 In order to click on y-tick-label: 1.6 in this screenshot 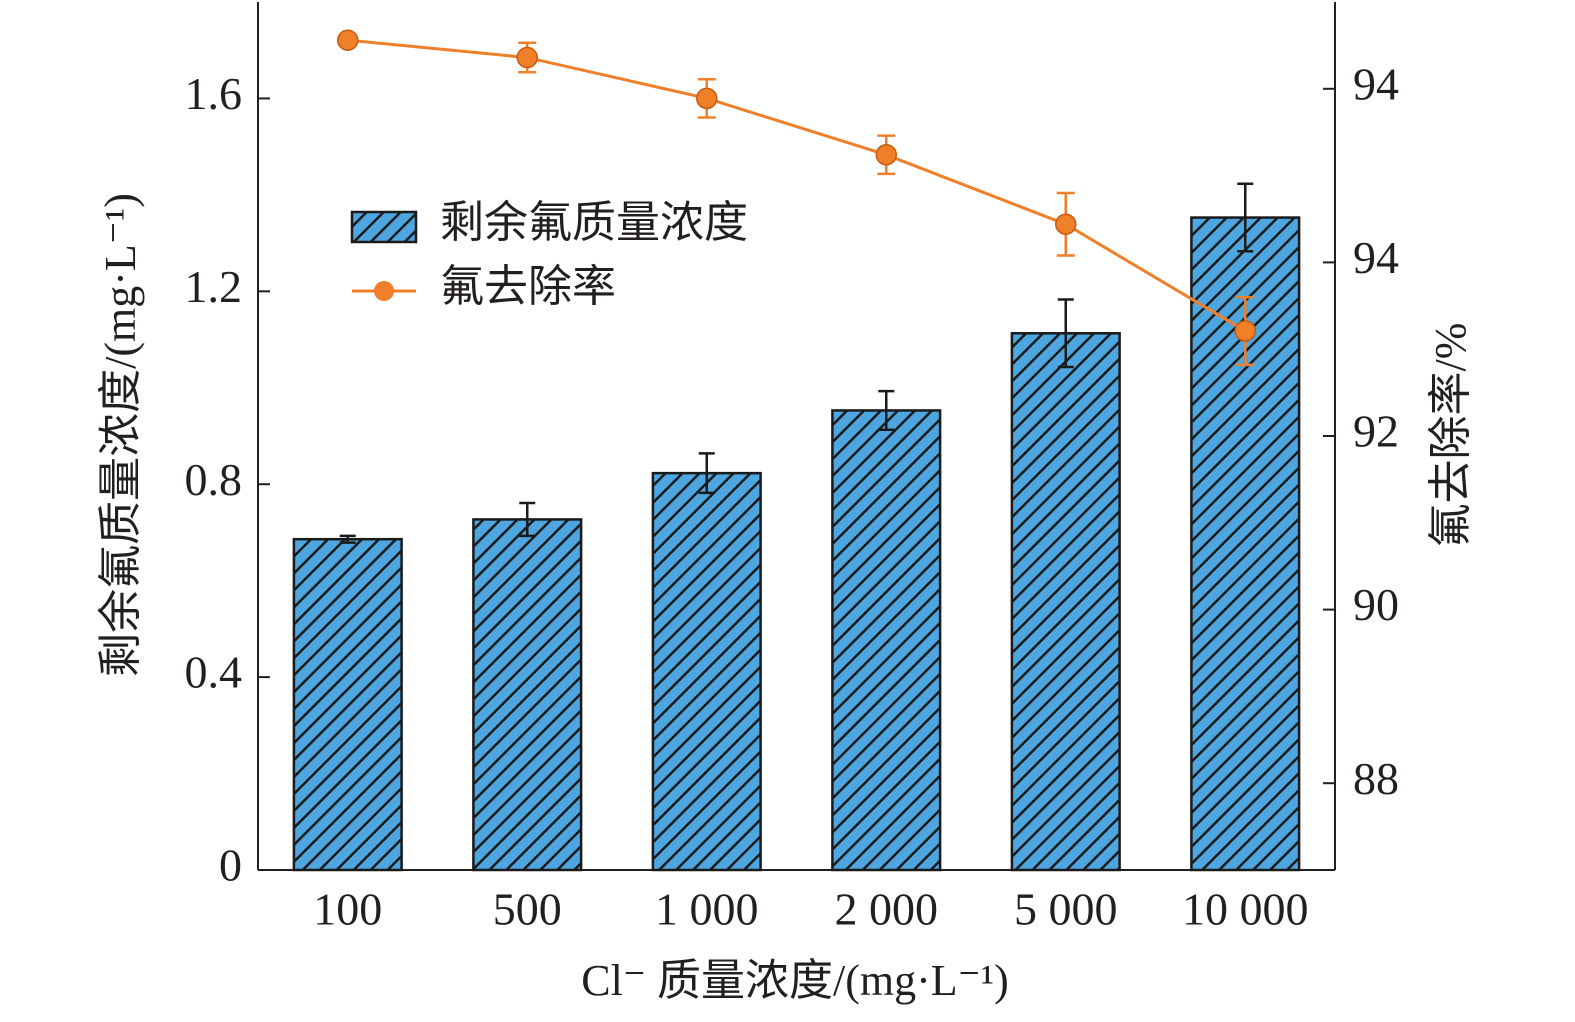, I will do `click(214, 93)`.